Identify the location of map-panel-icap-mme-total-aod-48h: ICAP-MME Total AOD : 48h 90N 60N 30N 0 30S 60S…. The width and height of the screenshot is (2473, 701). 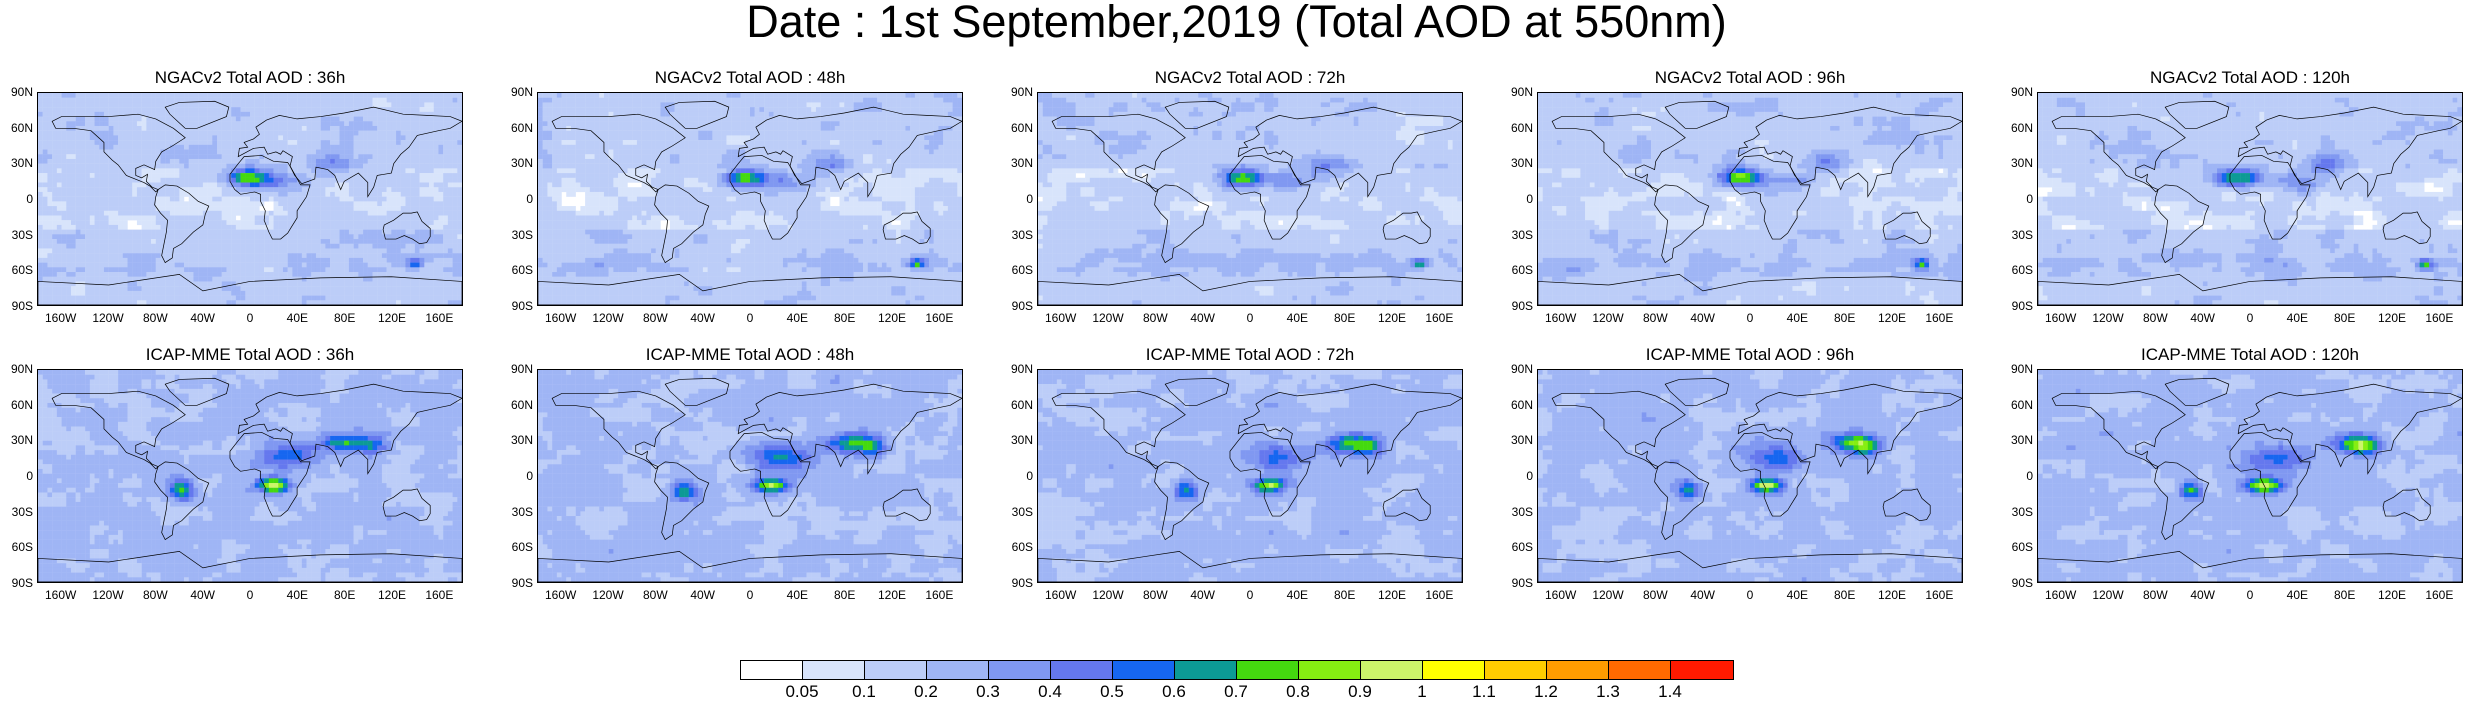
(737, 483).